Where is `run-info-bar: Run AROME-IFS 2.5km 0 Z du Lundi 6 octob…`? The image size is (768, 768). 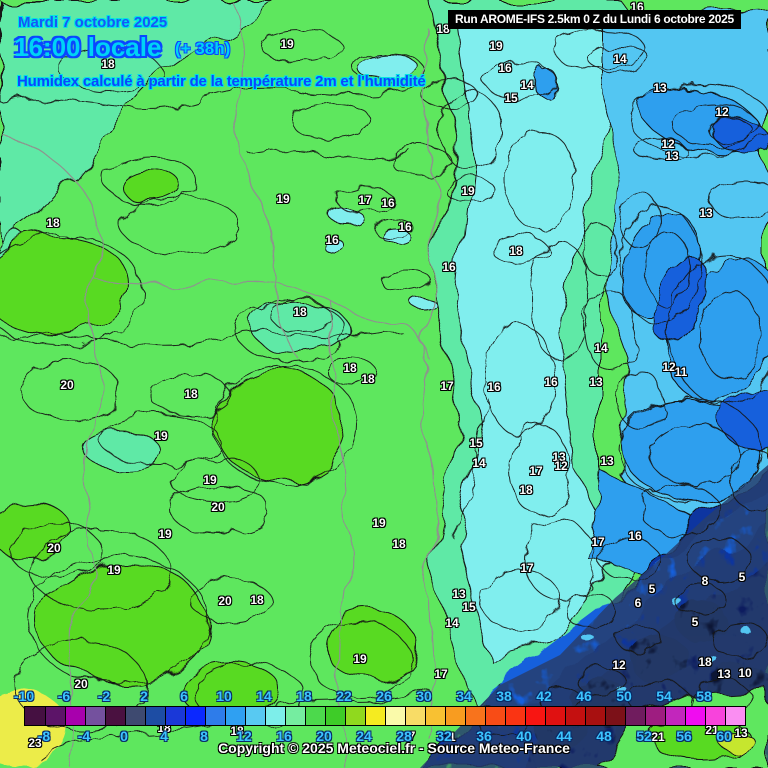
run-info-bar: Run AROME-IFS 2.5km 0 Z du Lundi 6 octob… is located at coordinates (594, 19).